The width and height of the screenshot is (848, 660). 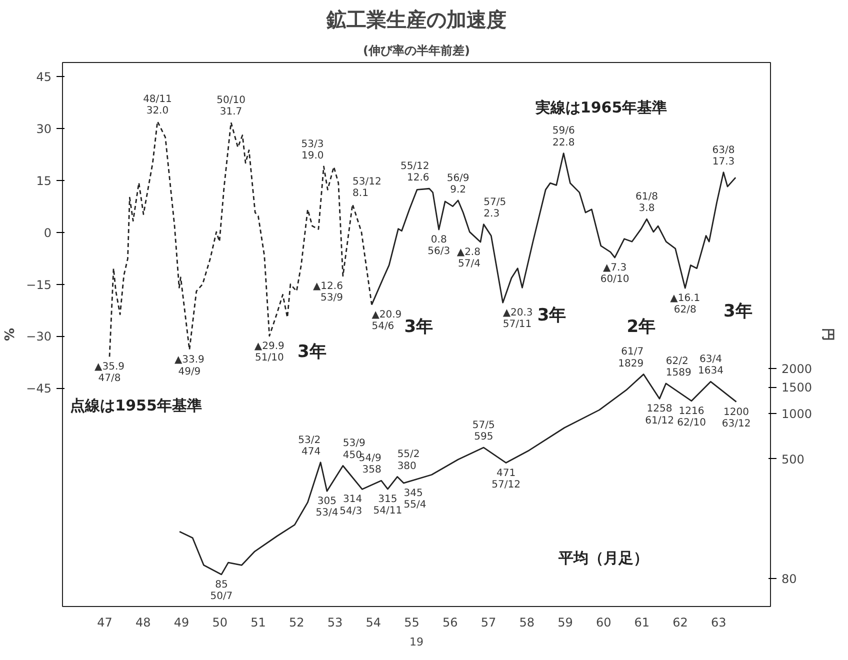 What do you see at coordinates (793, 459) in the screenshot?
I see `y2-tick-label: 500` at bounding box center [793, 459].